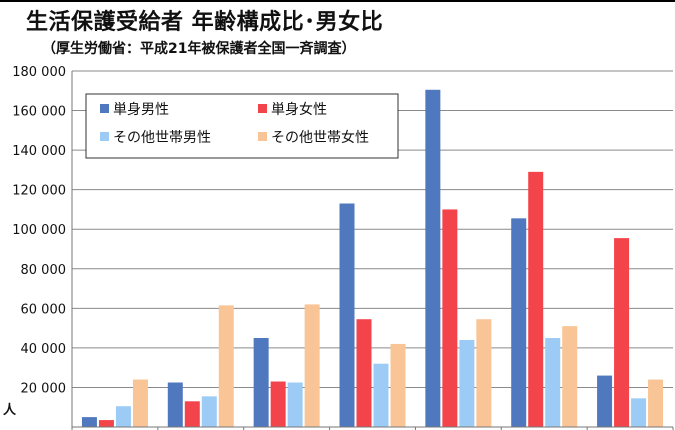  Describe the element at coordinates (320, 137) in the screenshot. I see `legend-label: その他世帯女性` at that location.